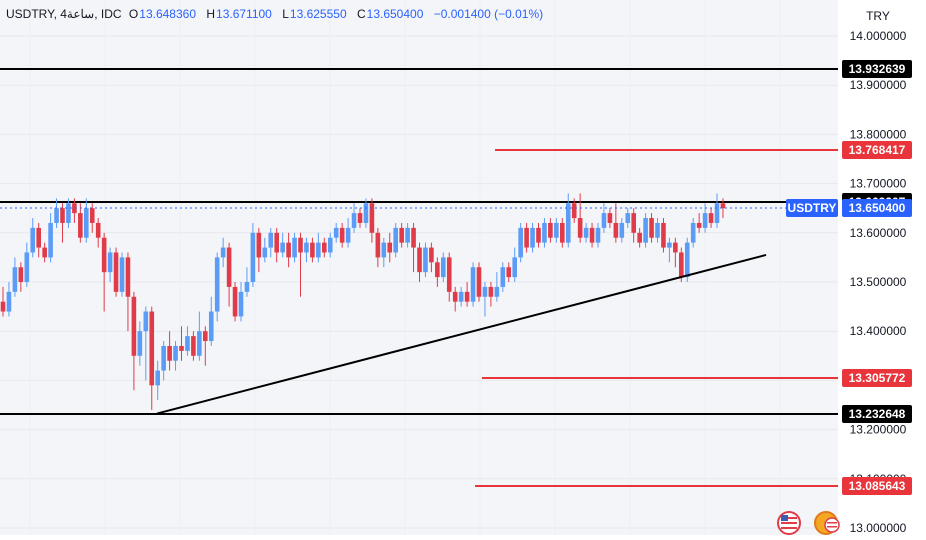  Describe the element at coordinates (878, 134) in the screenshot. I see `price-tick-label: 13.800000` at that location.